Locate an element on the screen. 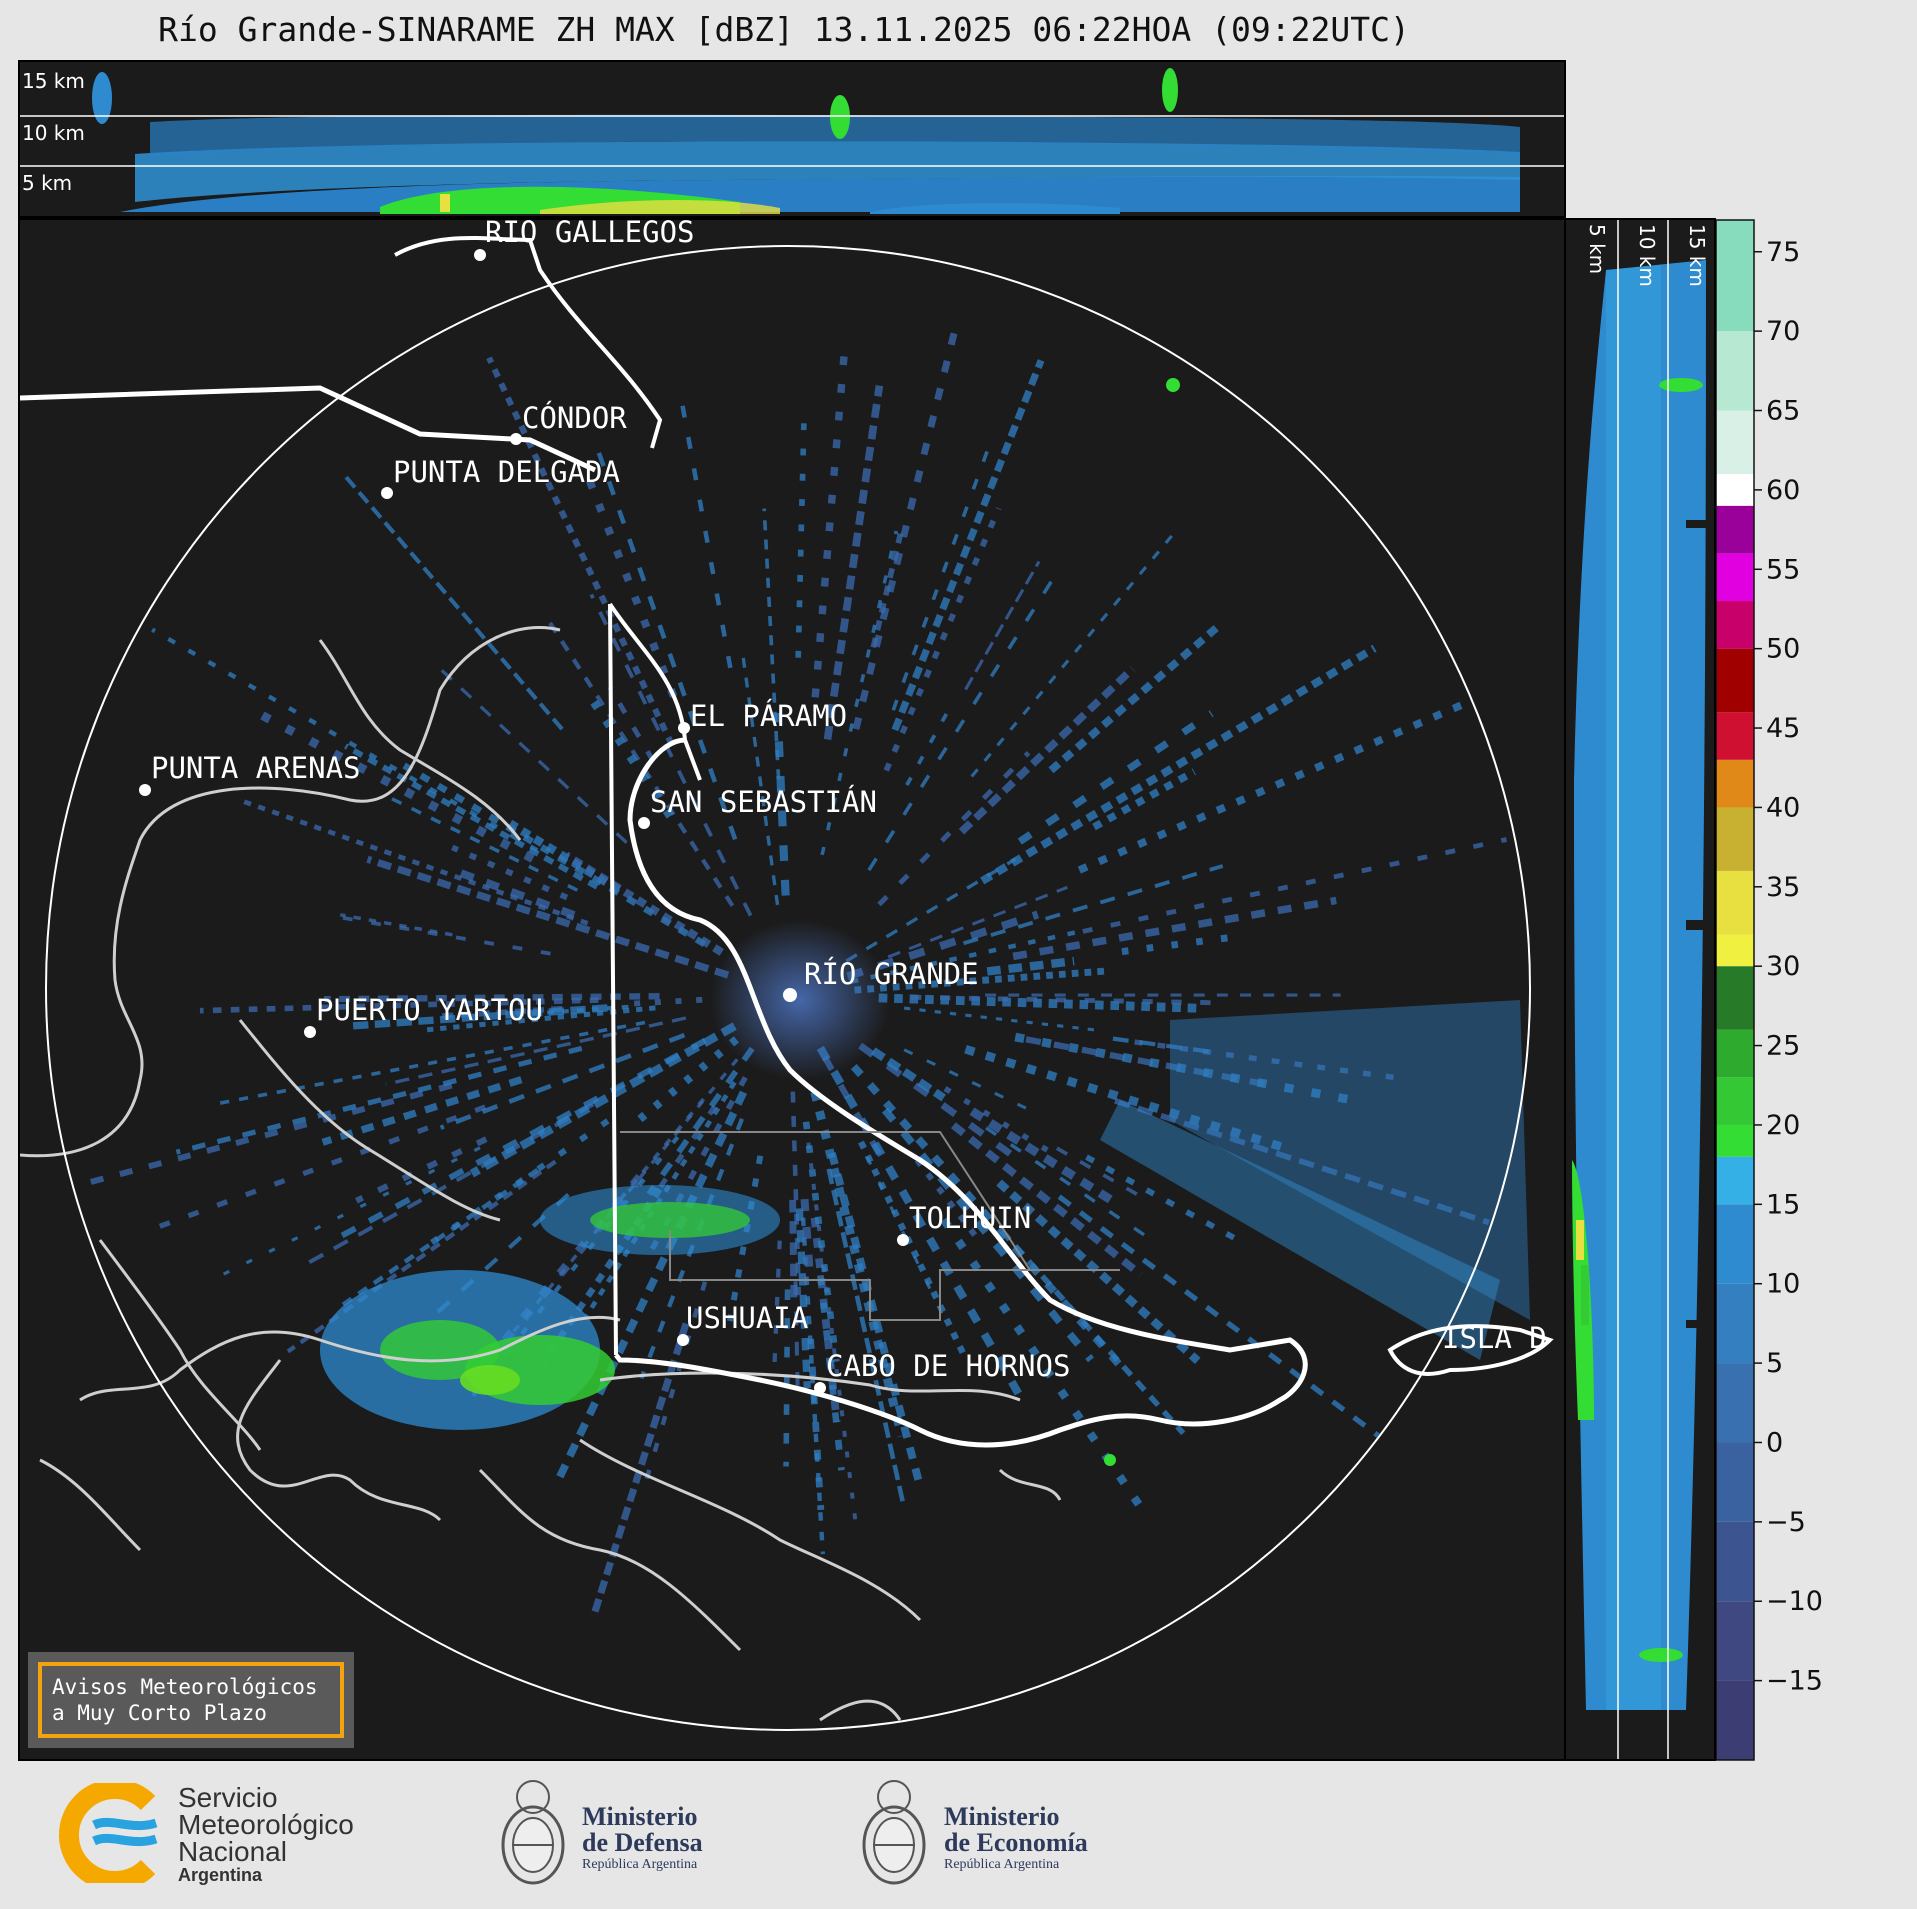  side-label-15km: 15 km is located at coordinates (1697, 255).